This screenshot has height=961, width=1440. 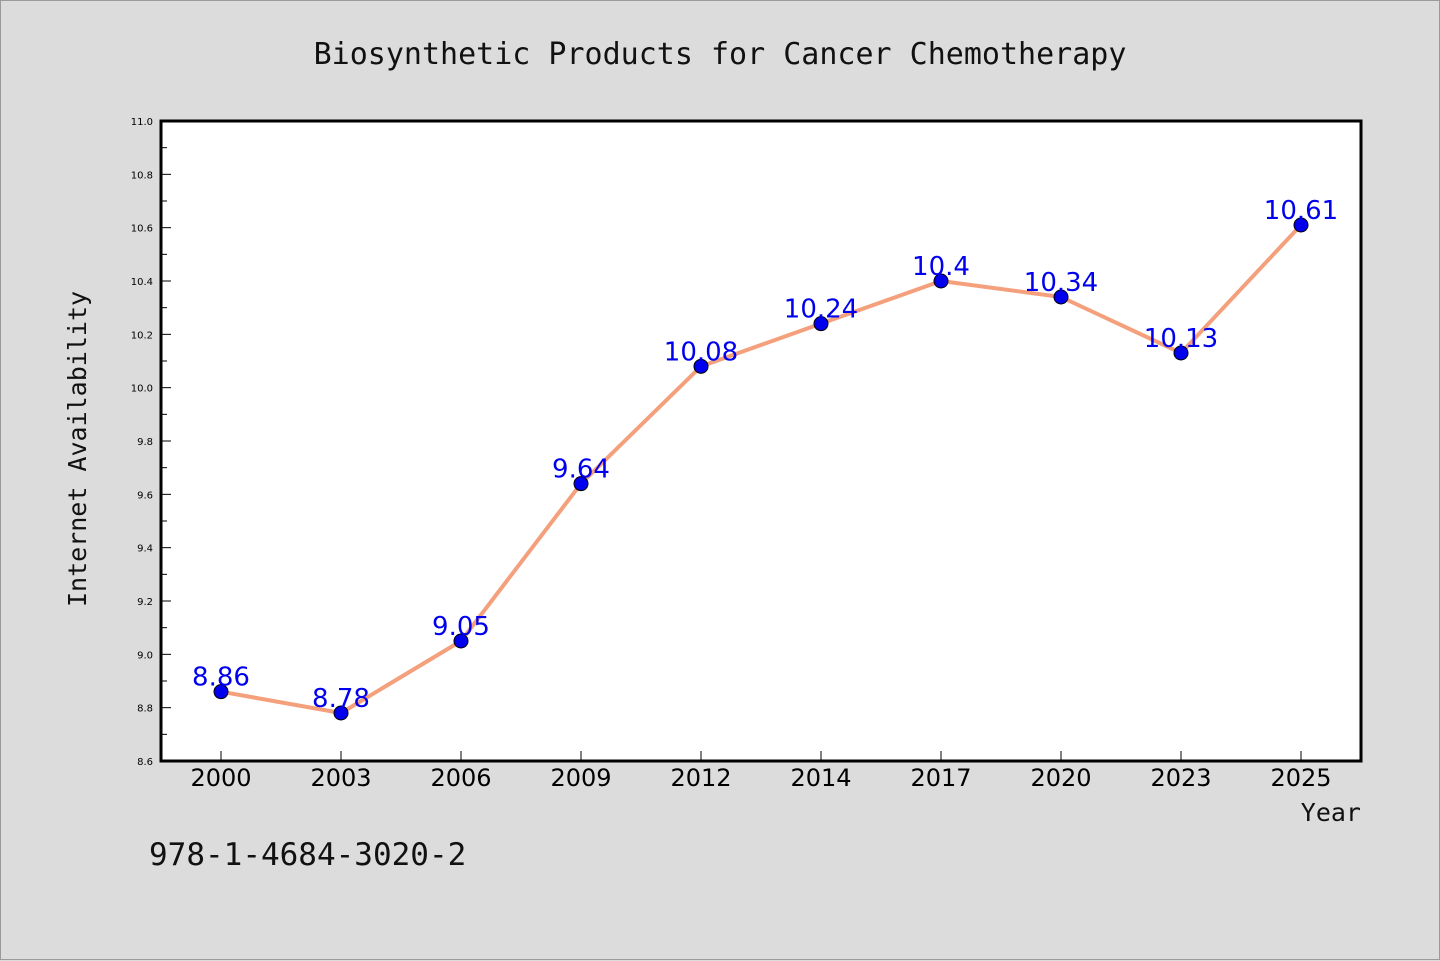 I want to click on y-tick-label: 11.0, so click(x=142, y=122).